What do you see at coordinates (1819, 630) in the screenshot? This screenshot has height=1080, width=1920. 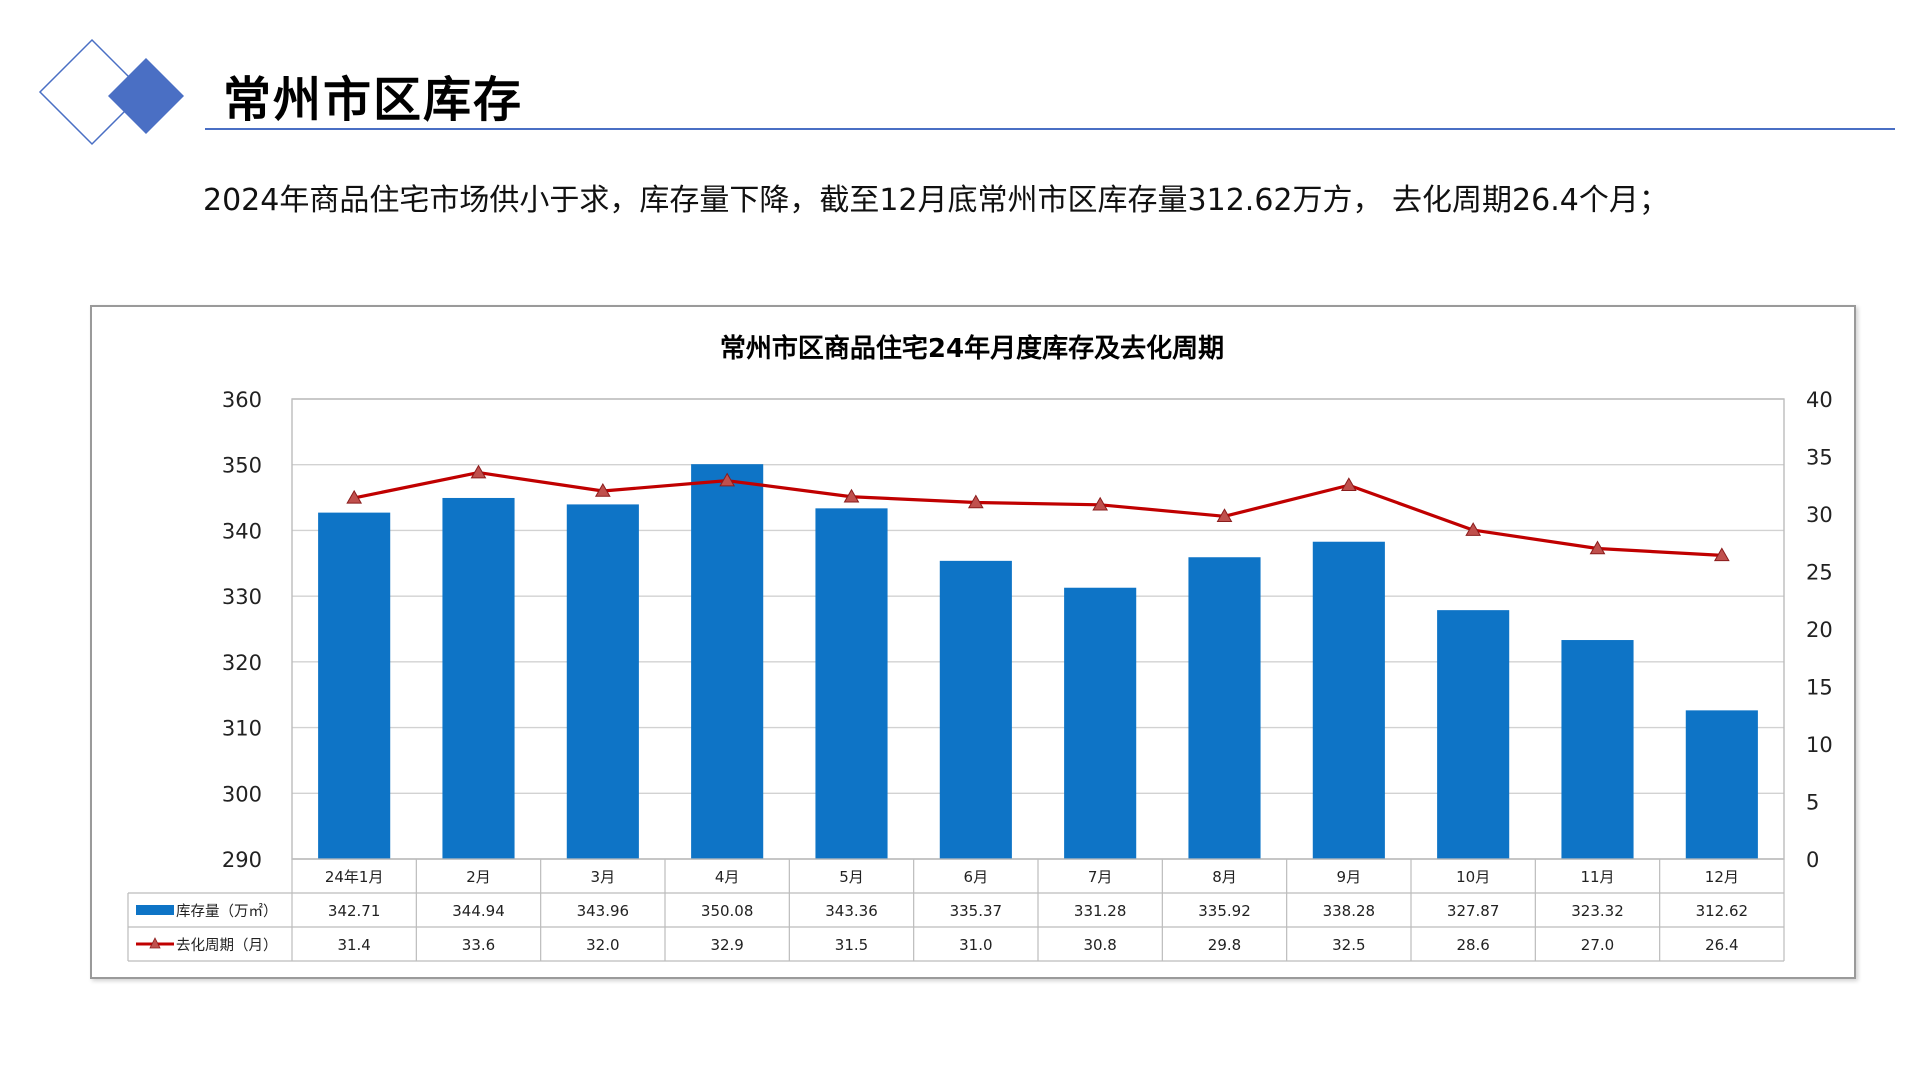 I see `y-right-tick-label: 20` at bounding box center [1819, 630].